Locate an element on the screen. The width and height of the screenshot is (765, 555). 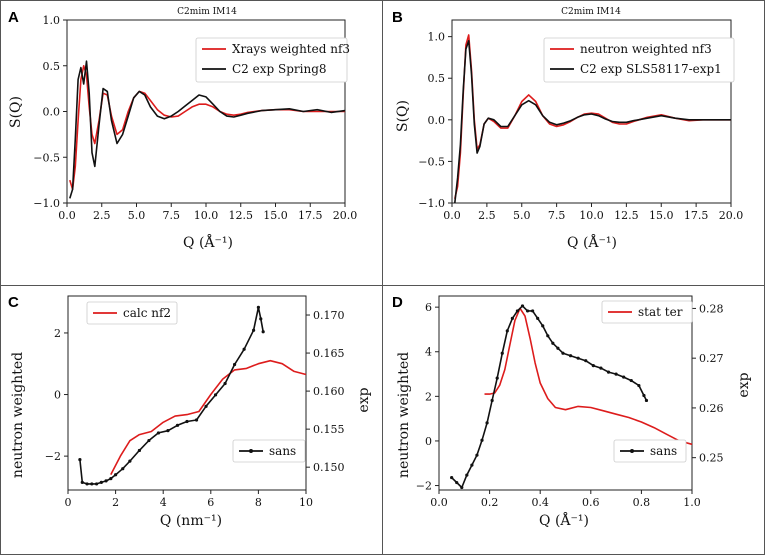
panel-a-xtick-label: 7.5 is located at coordinates (172, 215).